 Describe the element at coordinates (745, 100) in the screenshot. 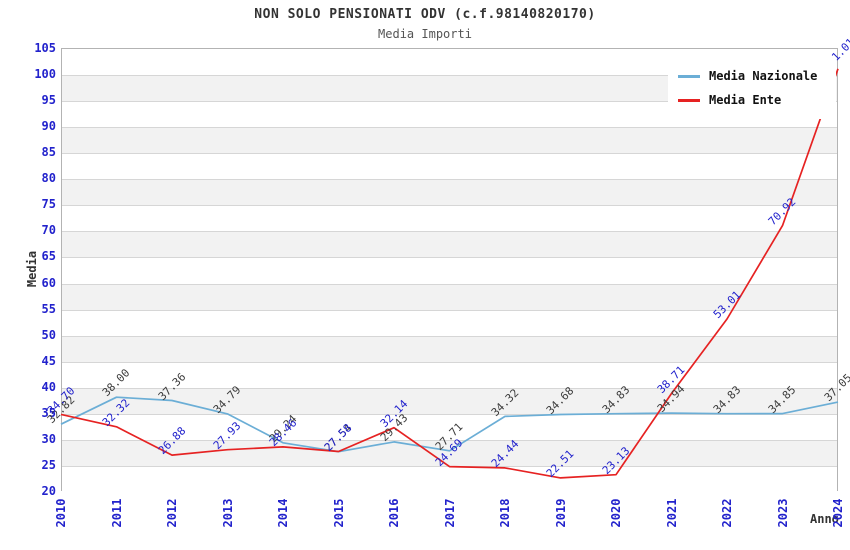

I see `legend-label-ente: Media Ente` at that location.